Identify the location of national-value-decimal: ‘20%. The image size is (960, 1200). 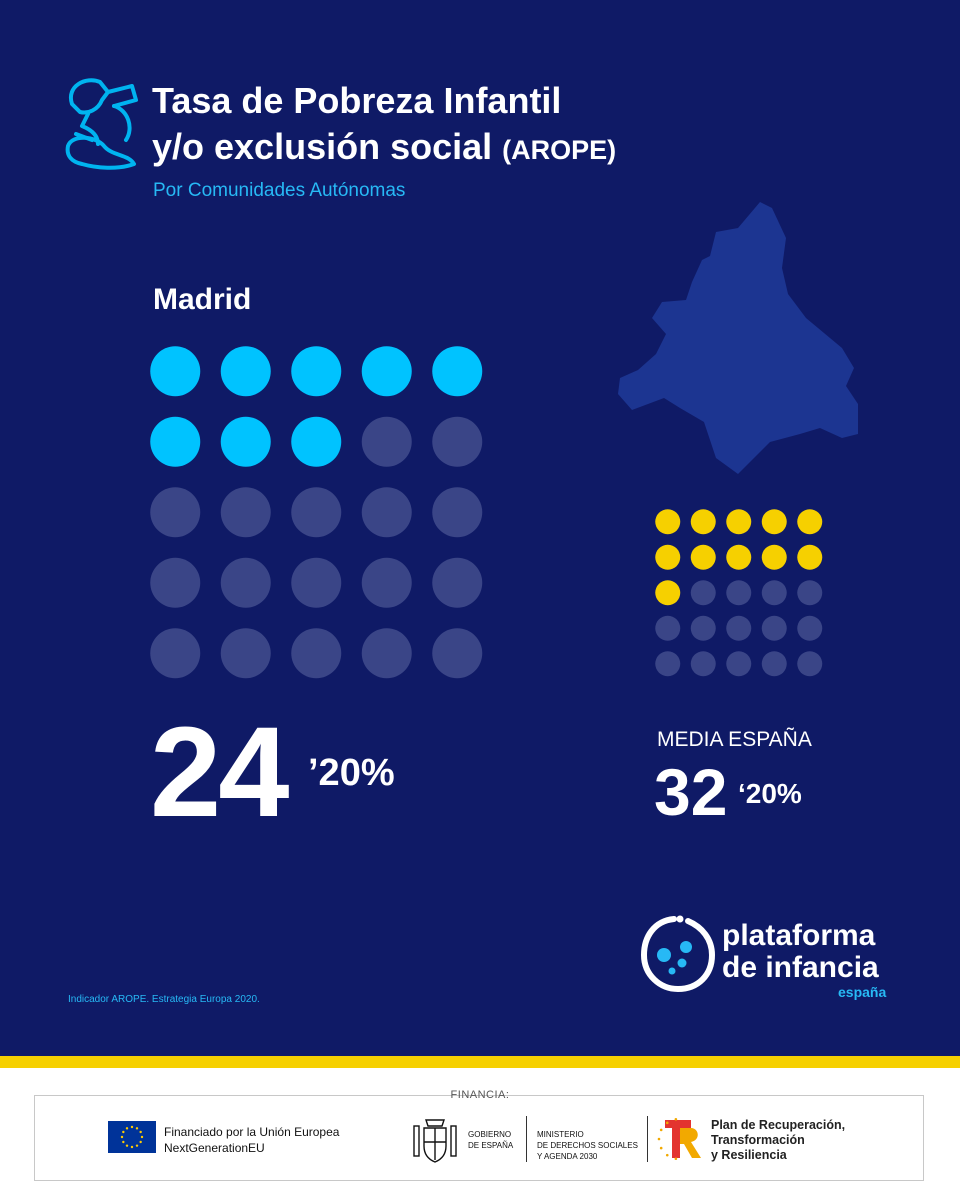
(770, 793).